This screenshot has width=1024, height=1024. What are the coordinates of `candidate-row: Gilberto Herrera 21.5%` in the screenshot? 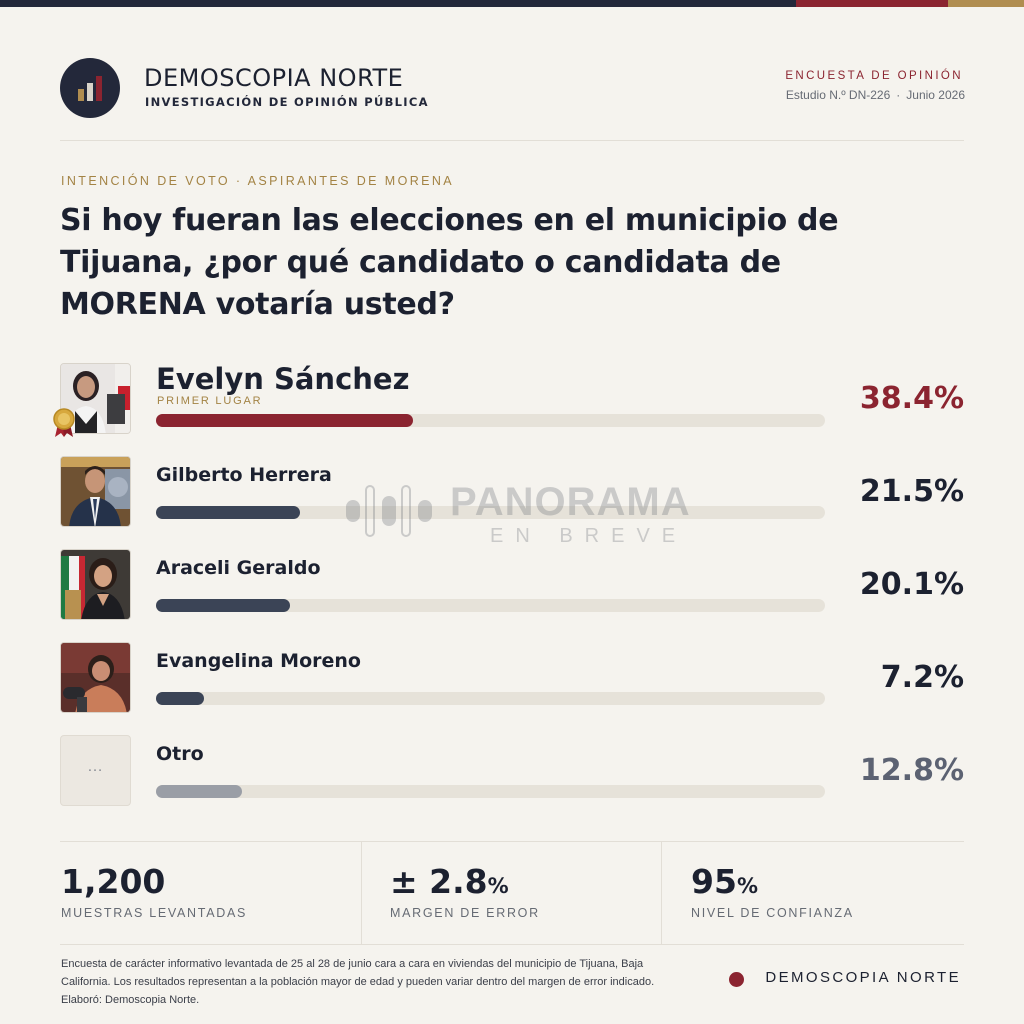 It's located at (512, 492).